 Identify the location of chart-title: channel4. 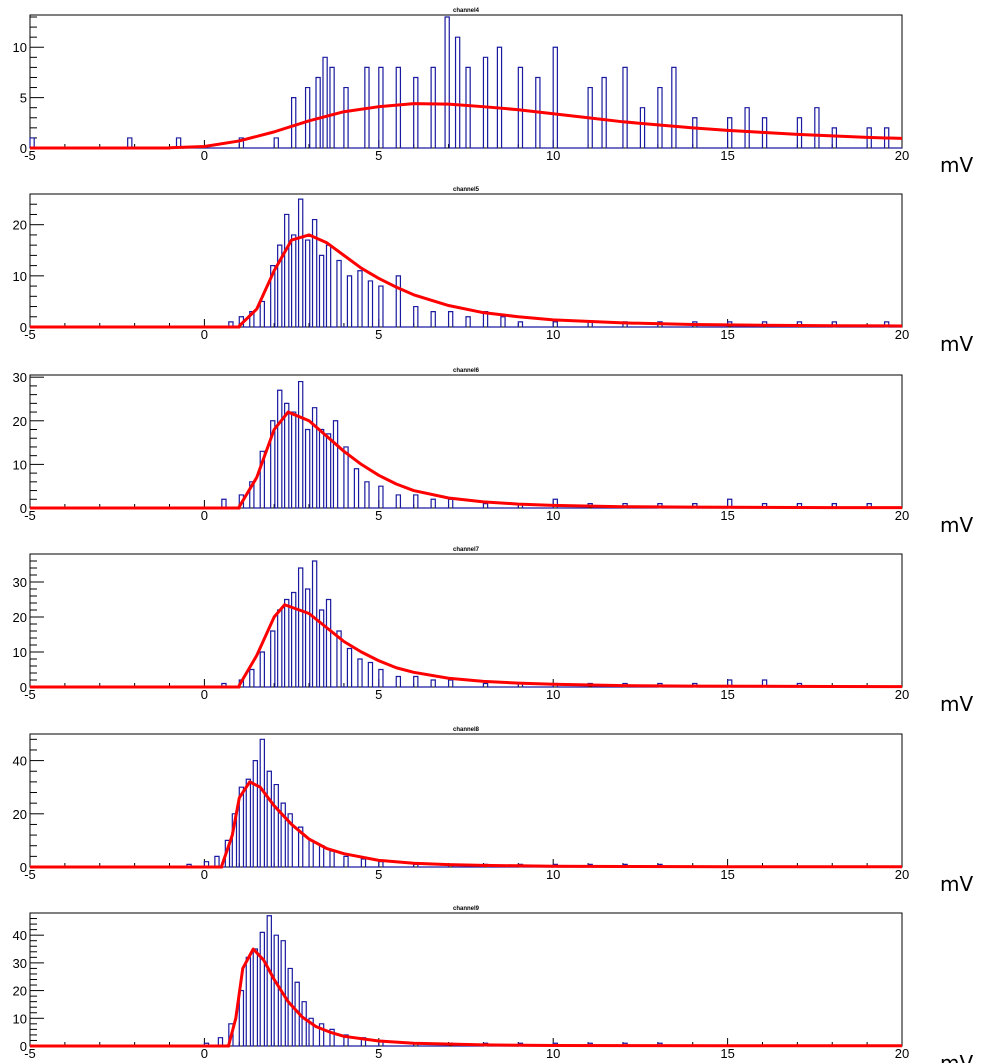
(466, 11).